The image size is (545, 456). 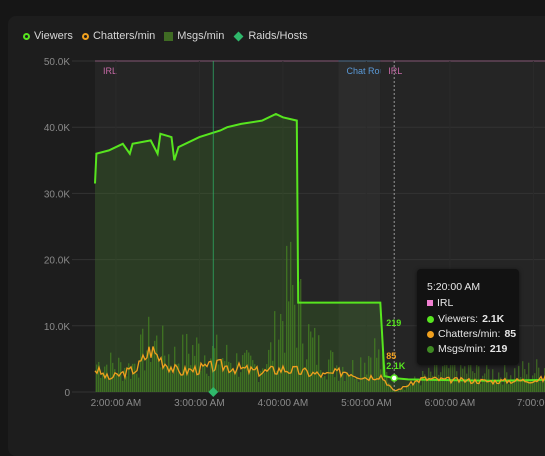 I want to click on x-tick-label: 5:00:00 AM, so click(x=366, y=403).